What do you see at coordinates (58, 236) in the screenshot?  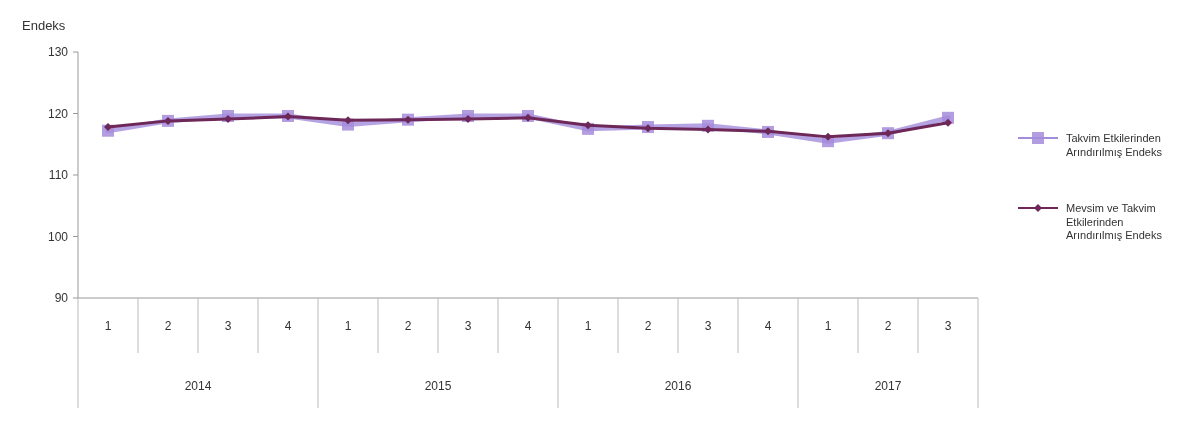 I see `y-tick-label: 100` at bounding box center [58, 236].